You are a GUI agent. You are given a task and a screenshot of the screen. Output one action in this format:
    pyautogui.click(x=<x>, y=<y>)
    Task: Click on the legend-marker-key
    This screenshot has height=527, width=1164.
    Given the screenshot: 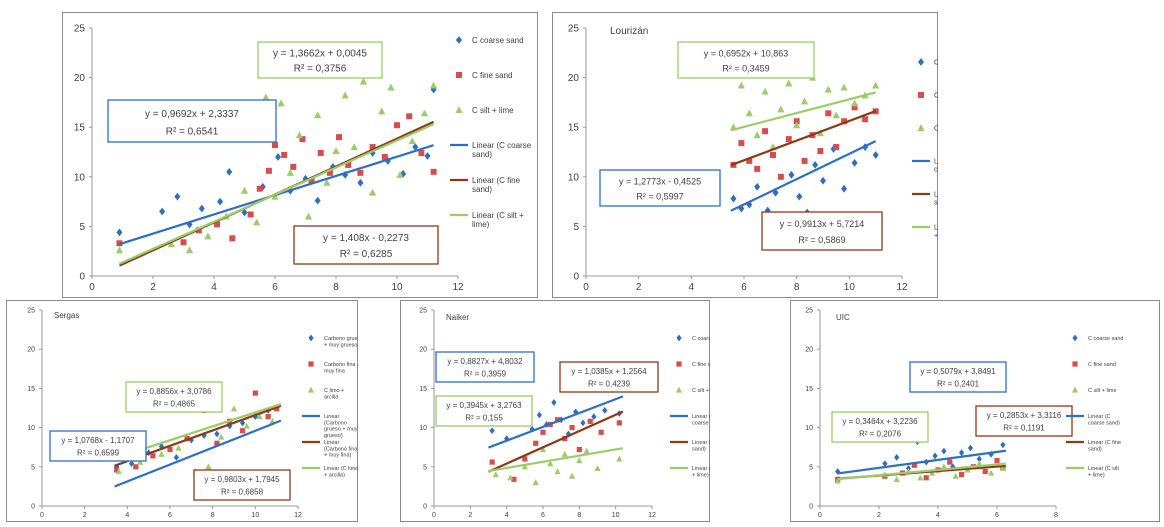 What is the action you would take?
    pyautogui.click(x=921, y=95)
    